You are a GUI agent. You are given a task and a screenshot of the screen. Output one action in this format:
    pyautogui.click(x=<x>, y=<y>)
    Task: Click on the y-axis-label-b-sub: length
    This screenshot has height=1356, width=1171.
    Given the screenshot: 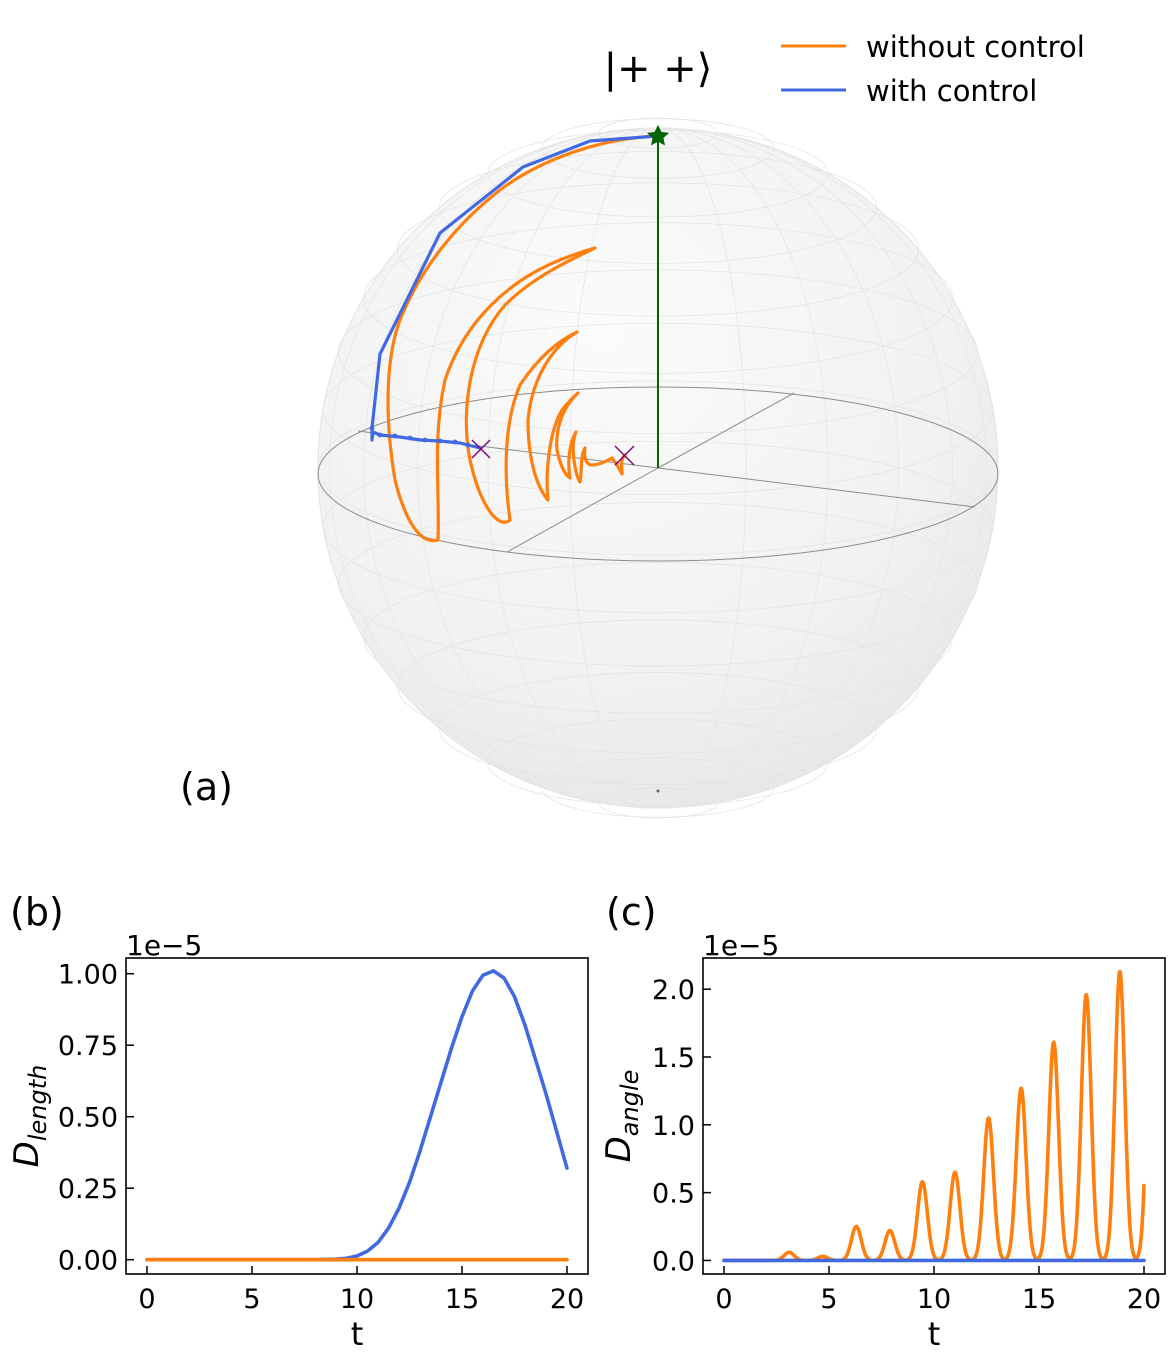 What is the action you would take?
    pyautogui.click(x=38, y=1103)
    